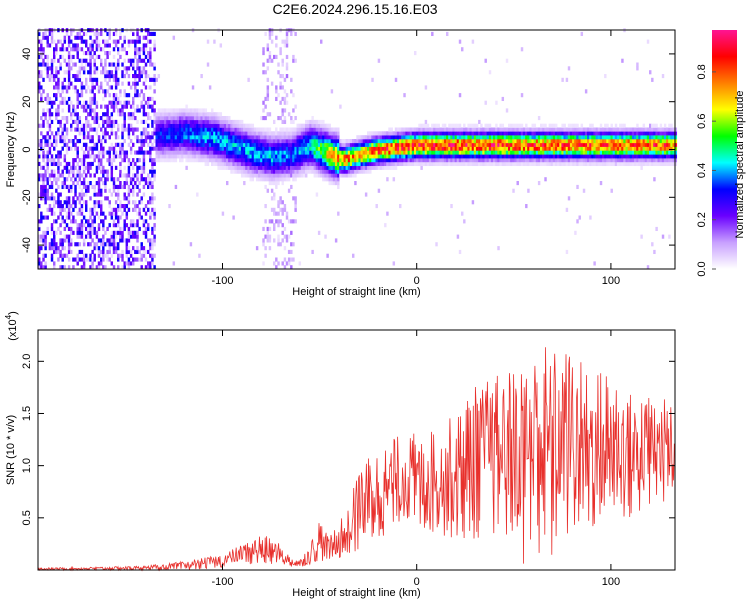 The image size is (750, 600). I want to click on y-tick-label: -40, so click(27, 245).